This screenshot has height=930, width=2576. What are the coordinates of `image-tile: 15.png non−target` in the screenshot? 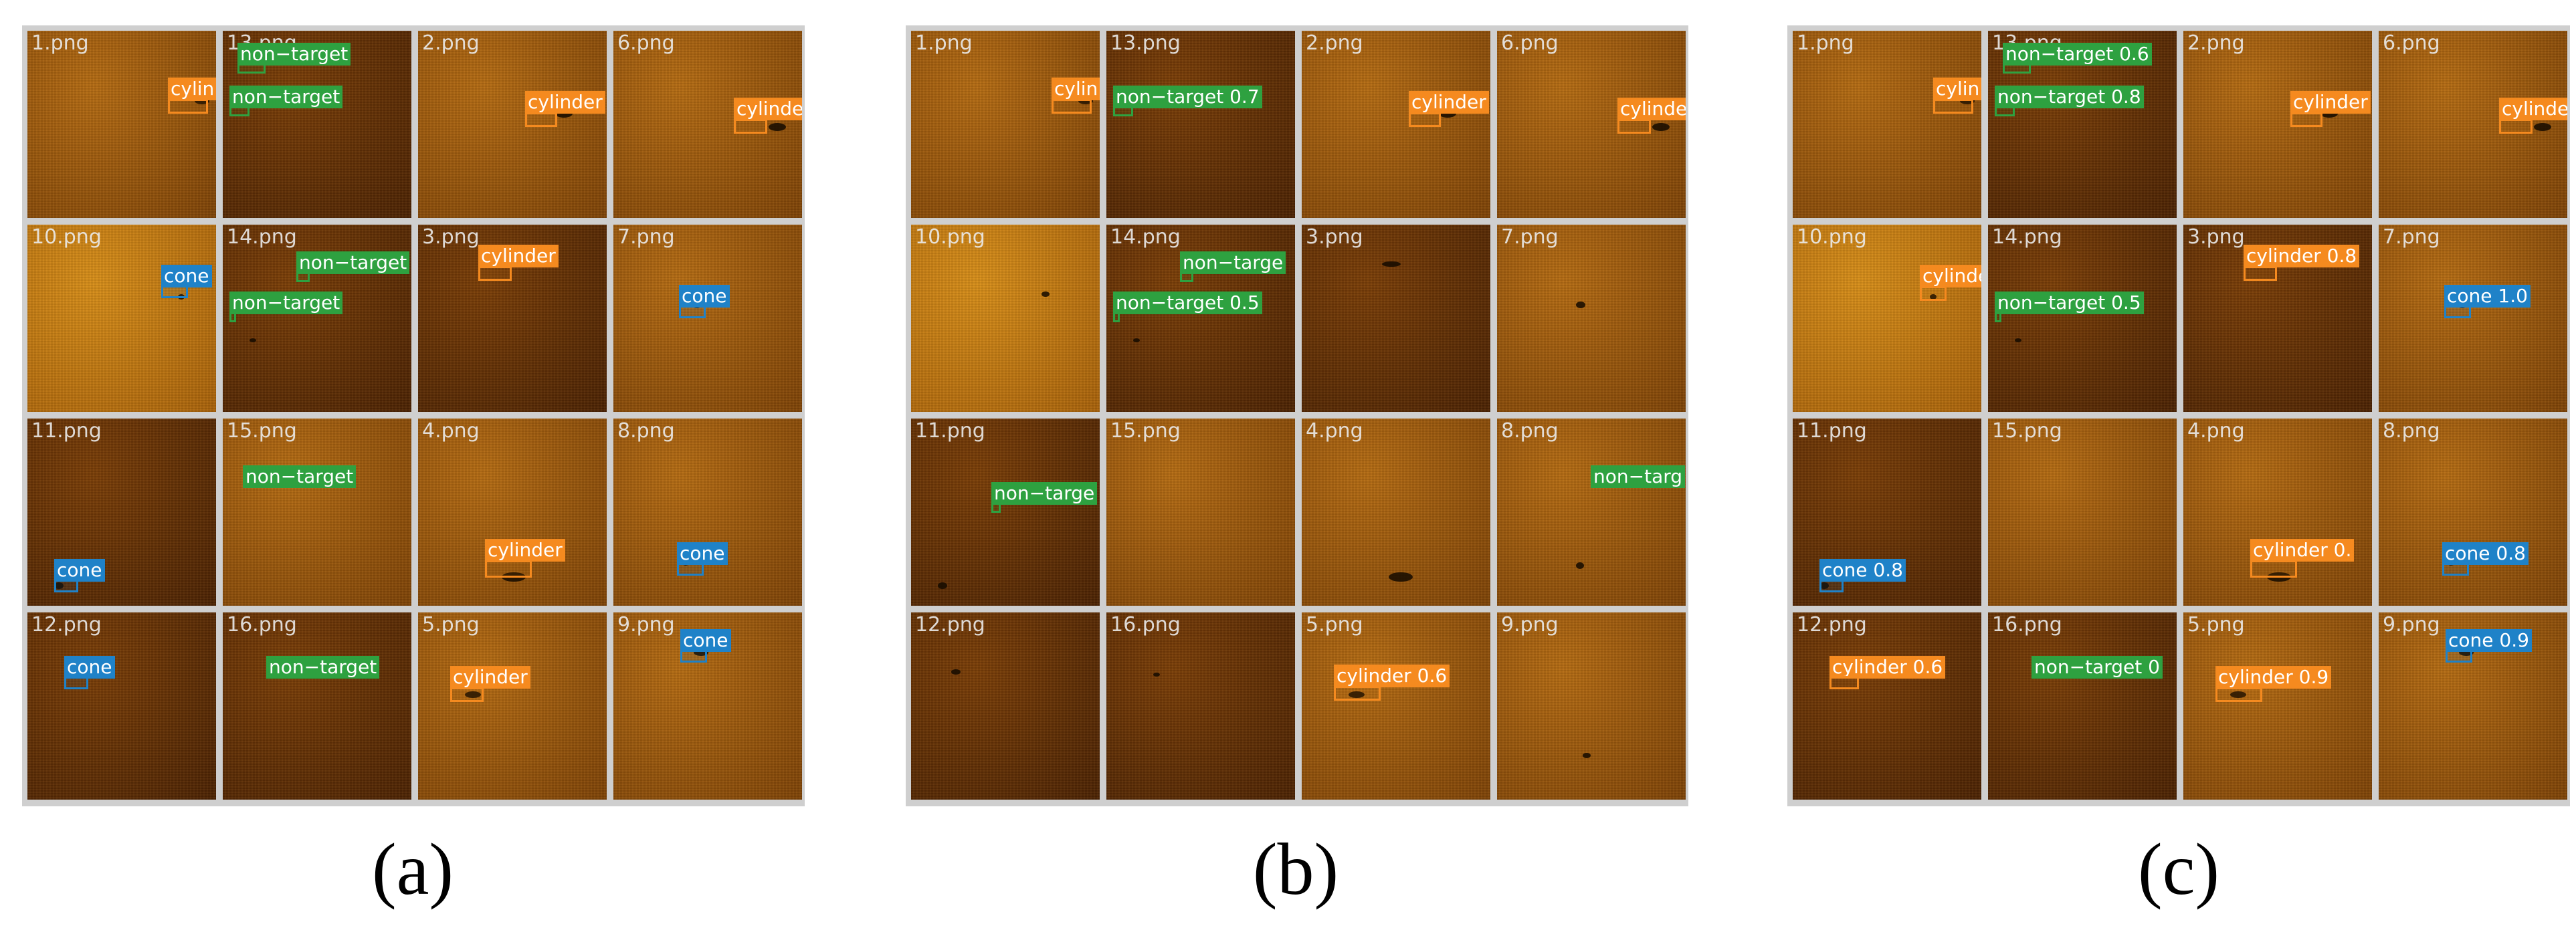 It's located at (317, 512).